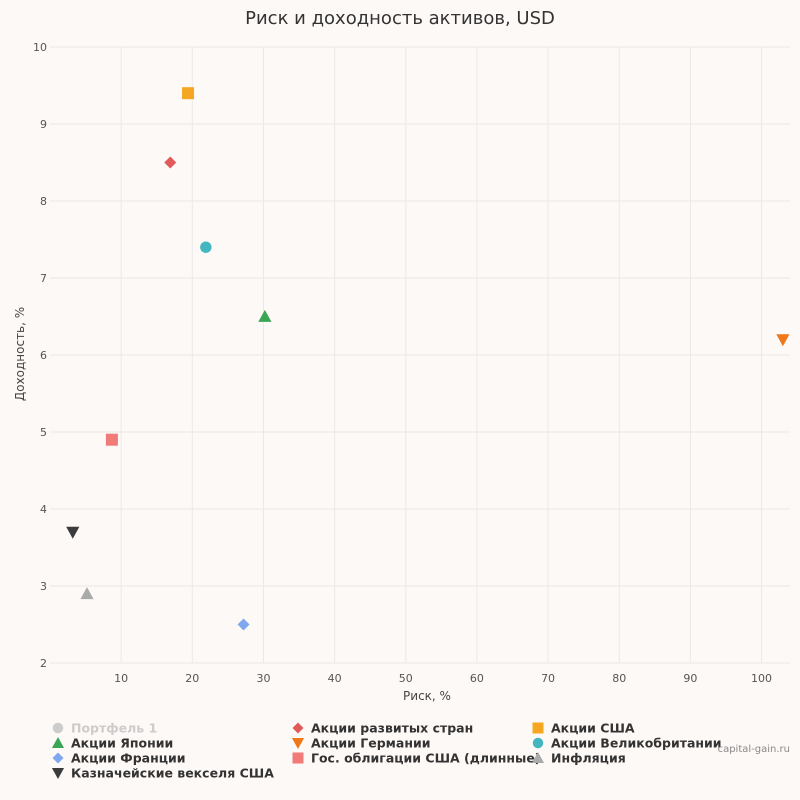 The height and width of the screenshot is (800, 800). Describe the element at coordinates (128, 758) in the screenshot. I see `legend-label: Акции Франции` at that location.